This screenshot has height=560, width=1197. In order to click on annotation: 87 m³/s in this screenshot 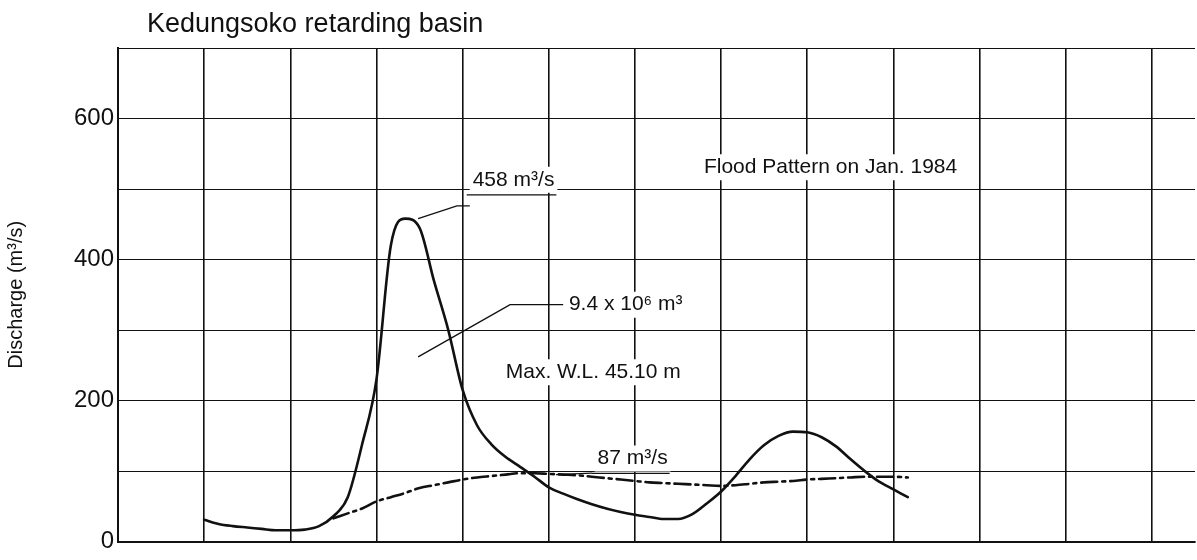, I will do `click(632, 457)`.